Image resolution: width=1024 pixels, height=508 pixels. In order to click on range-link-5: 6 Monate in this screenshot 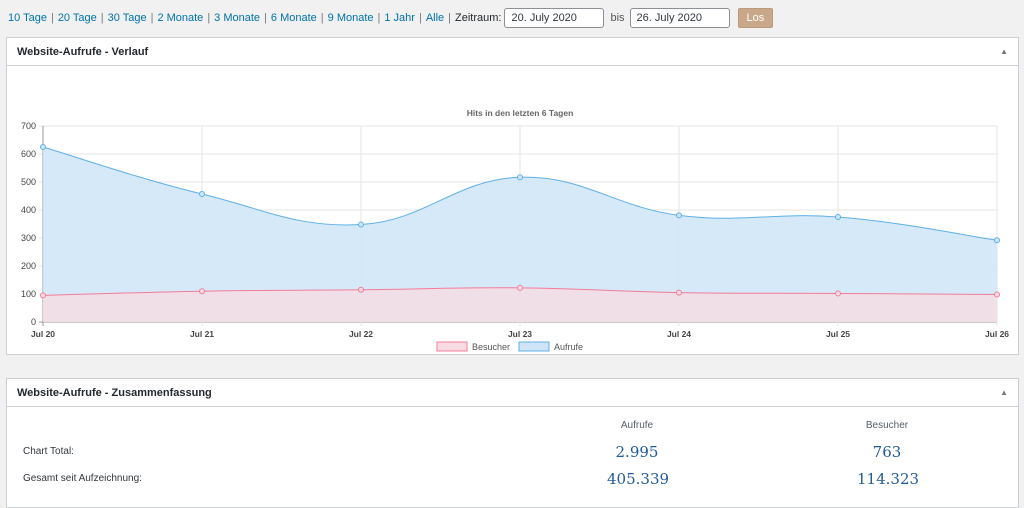, I will do `click(293, 18)`.